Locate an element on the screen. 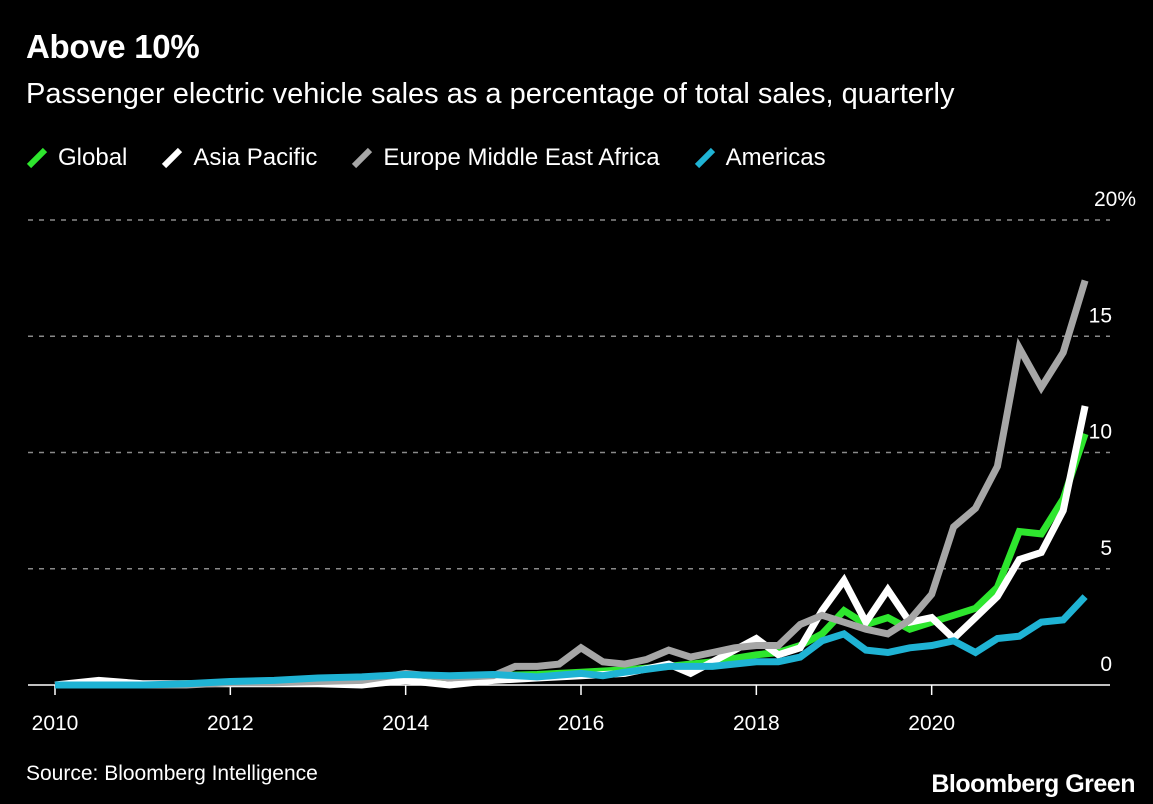  legend-swatch-global is located at coordinates (37, 158).